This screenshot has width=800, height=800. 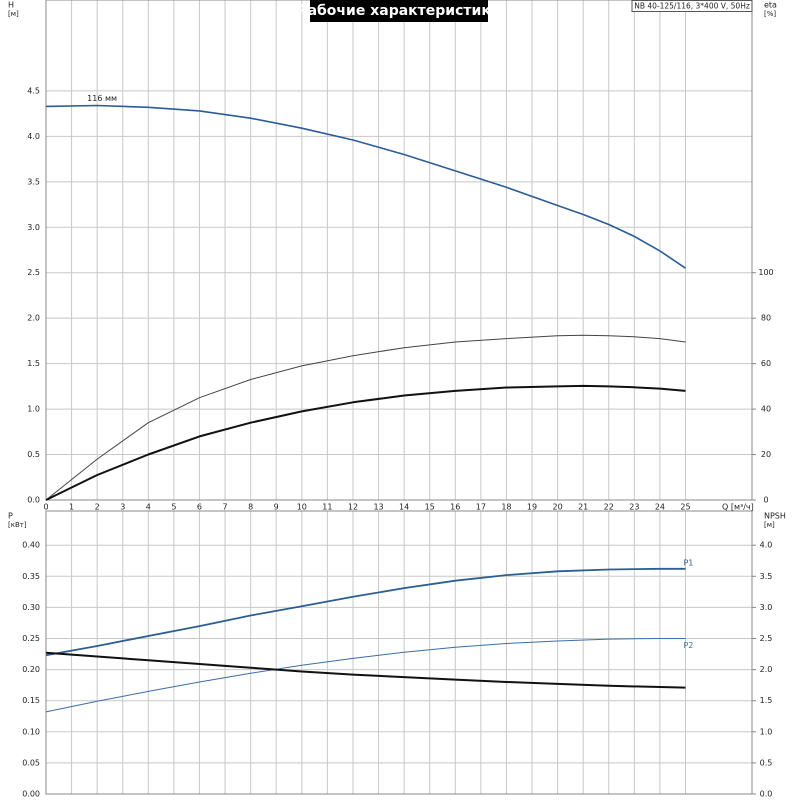 I want to click on x-tick-label: 9, so click(x=276, y=507).